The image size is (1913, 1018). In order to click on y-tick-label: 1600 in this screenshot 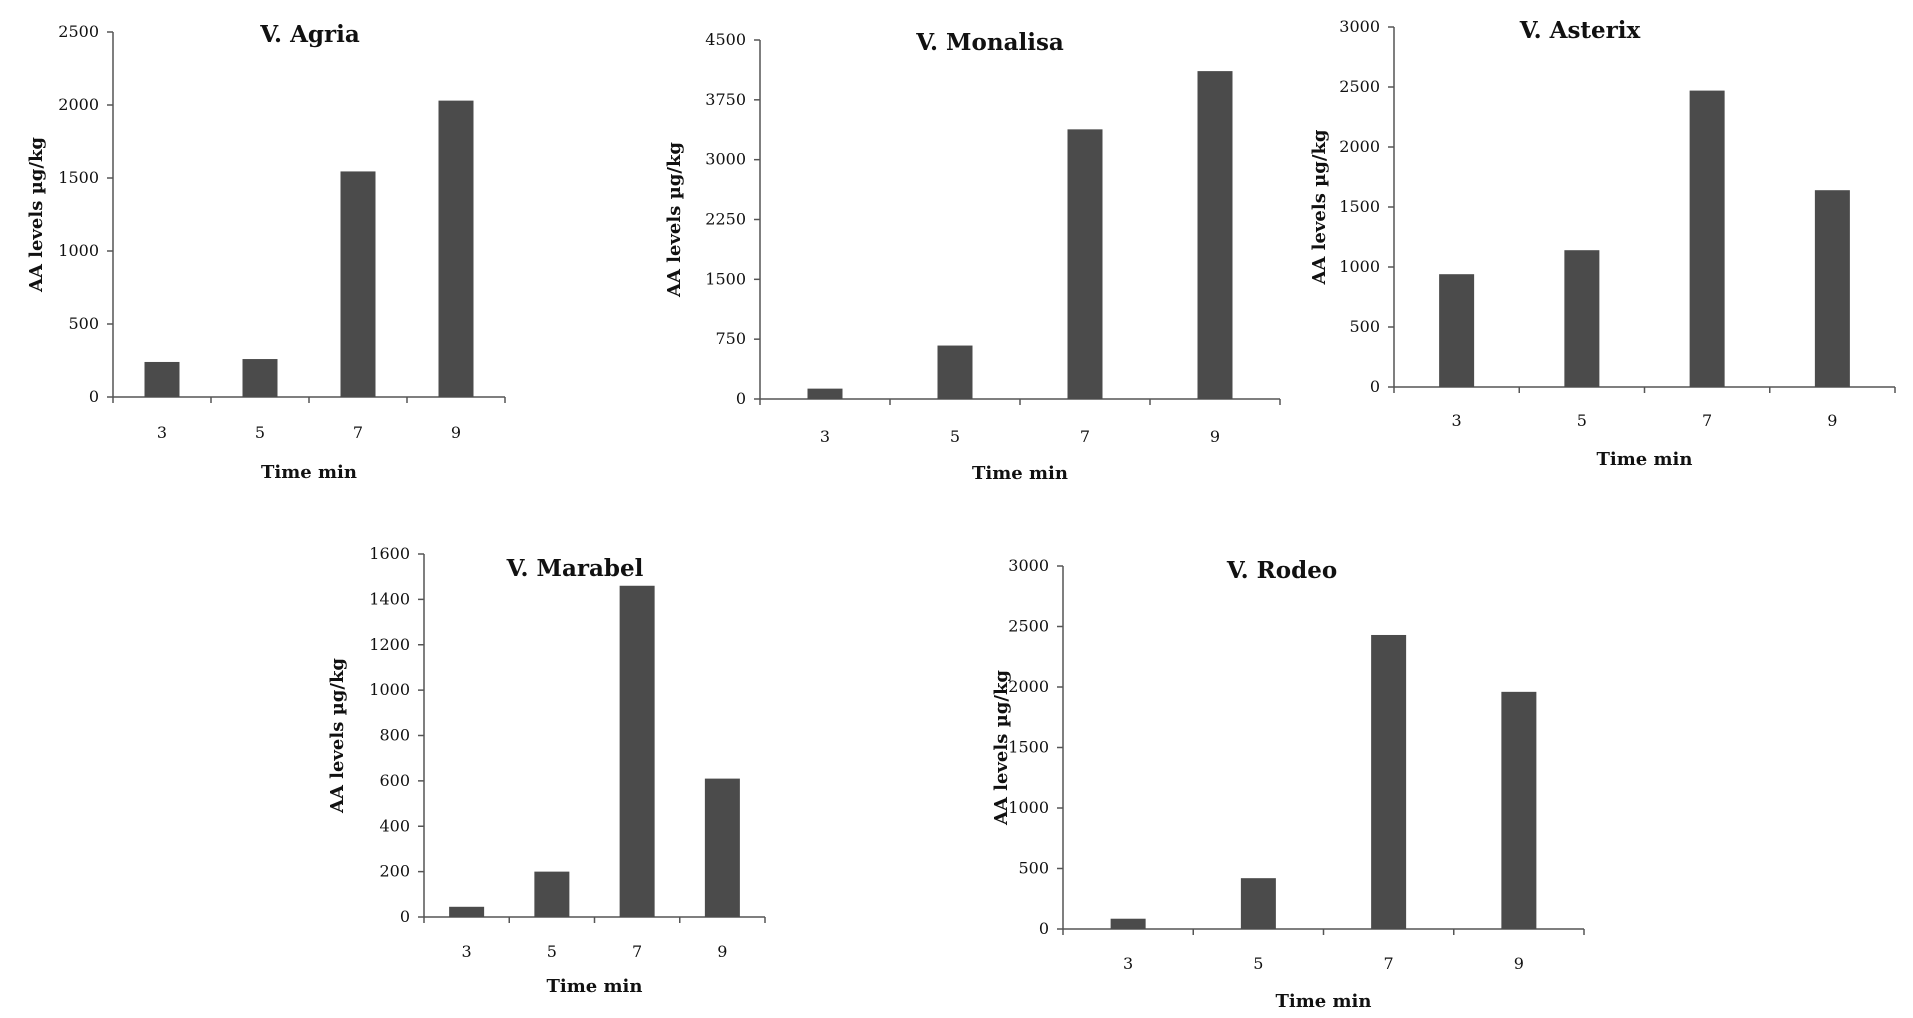, I will do `click(389, 553)`.